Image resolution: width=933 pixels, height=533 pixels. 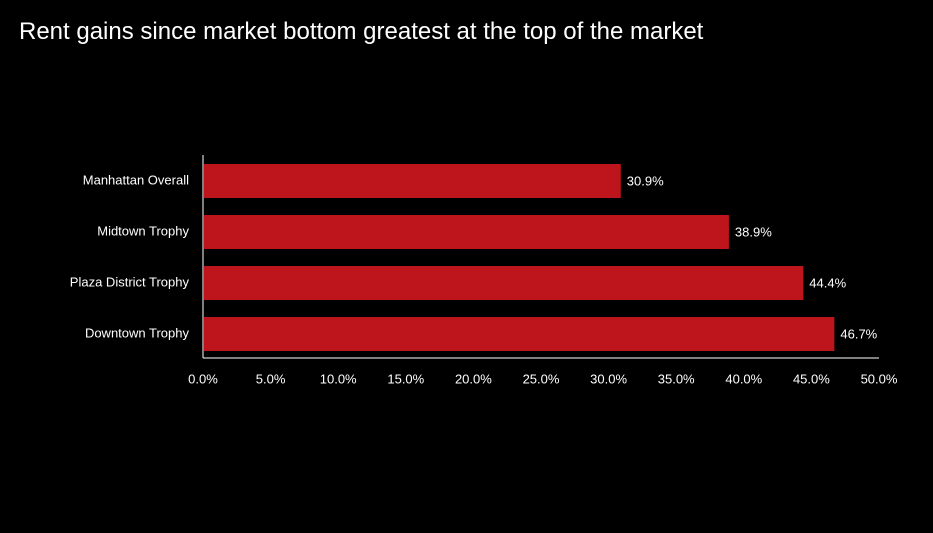 What do you see at coordinates (338, 378) in the screenshot?
I see `x-tick-label: 10.0%` at bounding box center [338, 378].